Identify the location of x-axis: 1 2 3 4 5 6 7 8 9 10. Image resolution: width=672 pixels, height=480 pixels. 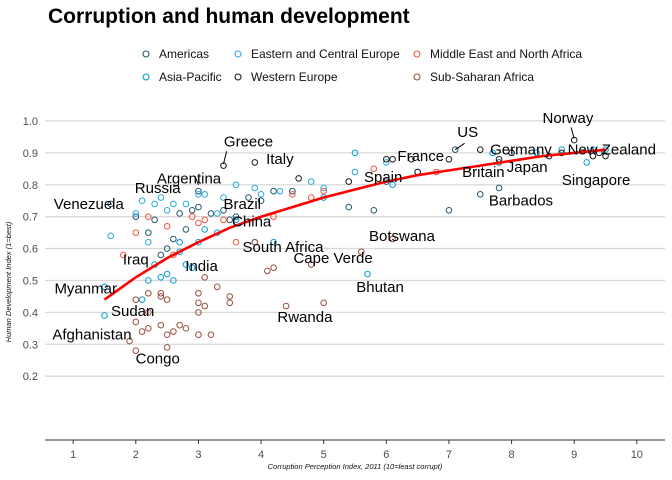
(355, 450).